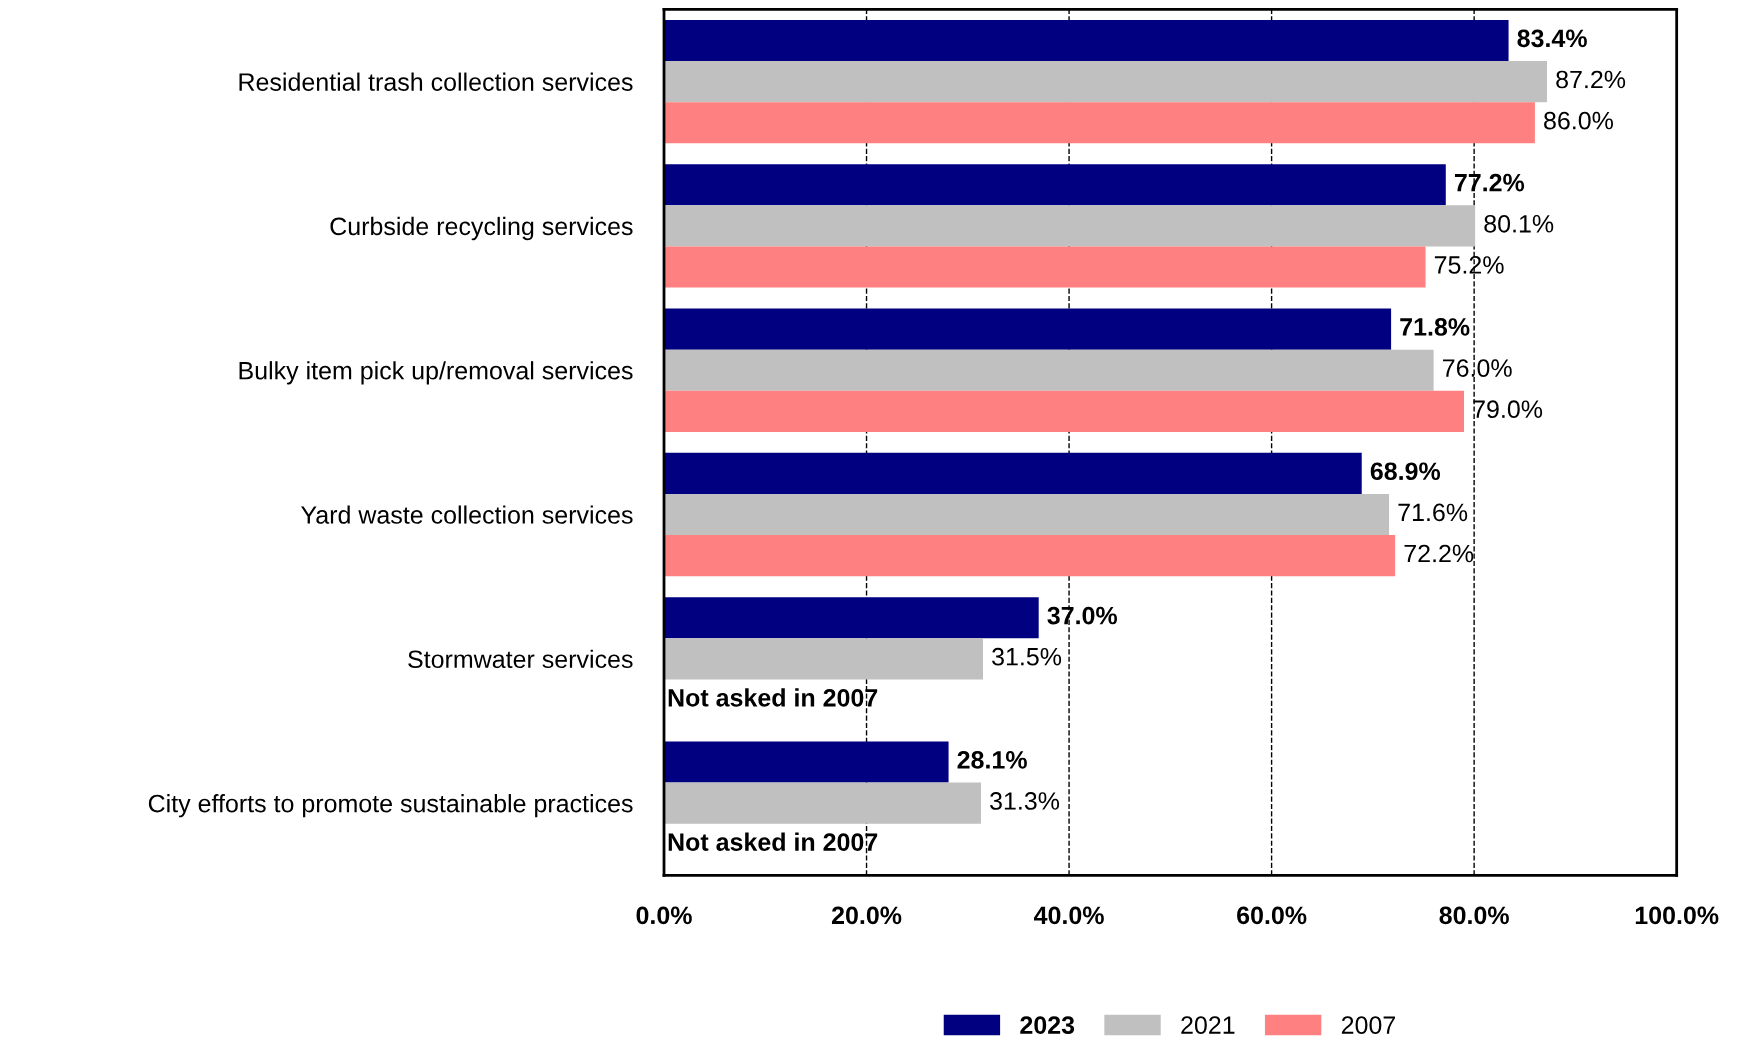  Describe the element at coordinates (1368, 1025) in the screenshot. I see `legend-label: 2007` at that location.